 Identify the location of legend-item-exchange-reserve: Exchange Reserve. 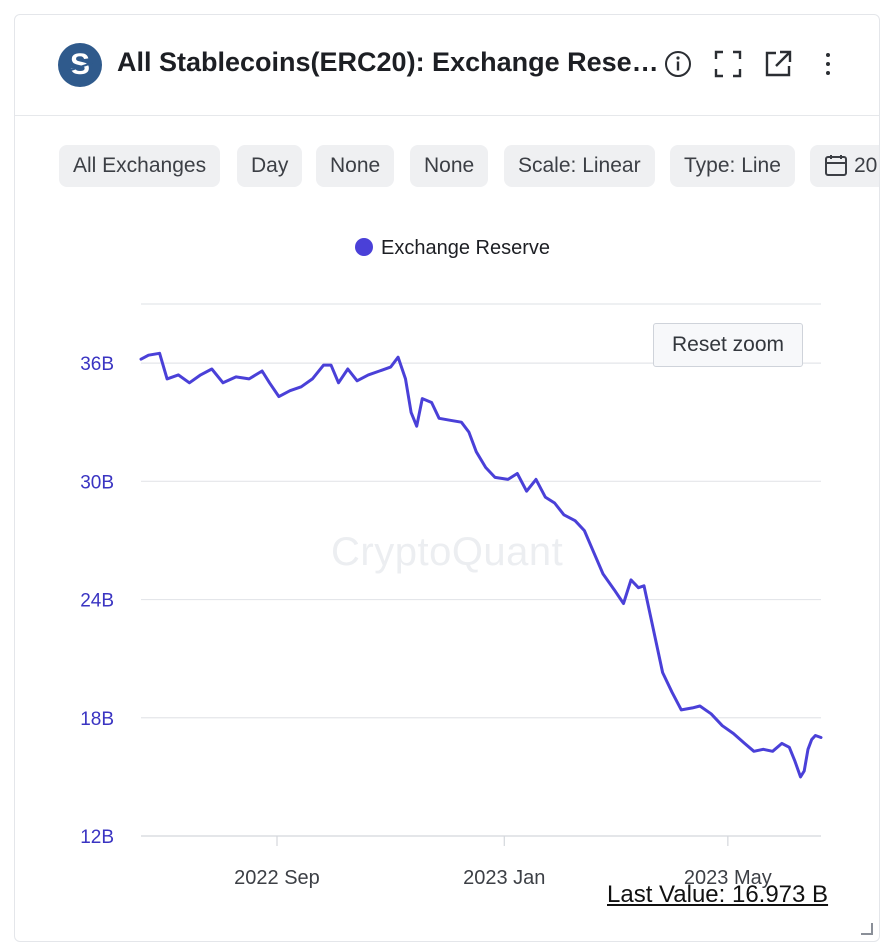
(452, 248).